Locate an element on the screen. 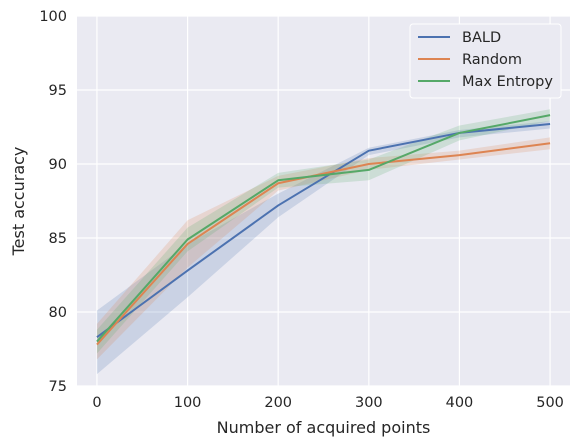 The image size is (581, 447). x-tick-label: 500 is located at coordinates (550, 403).